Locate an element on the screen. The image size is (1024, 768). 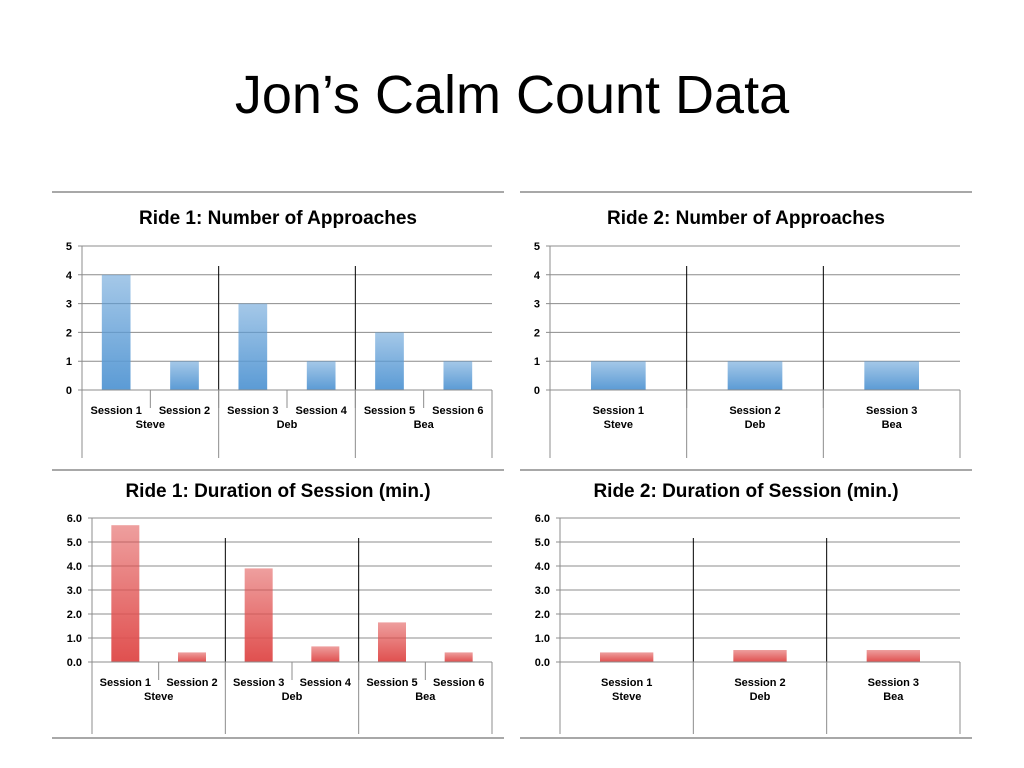
slide-title: Jon’s Calm Count Data is located at coordinates (512, 95).